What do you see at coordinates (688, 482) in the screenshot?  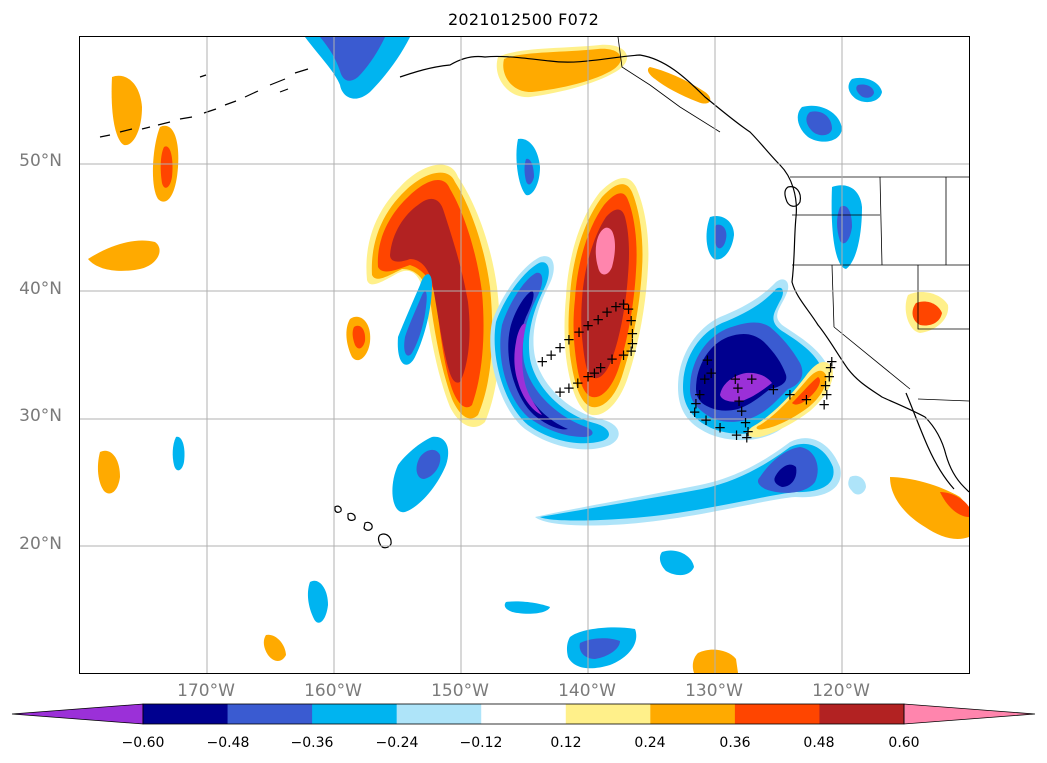 I see `southern-cold-streak` at bounding box center [688, 482].